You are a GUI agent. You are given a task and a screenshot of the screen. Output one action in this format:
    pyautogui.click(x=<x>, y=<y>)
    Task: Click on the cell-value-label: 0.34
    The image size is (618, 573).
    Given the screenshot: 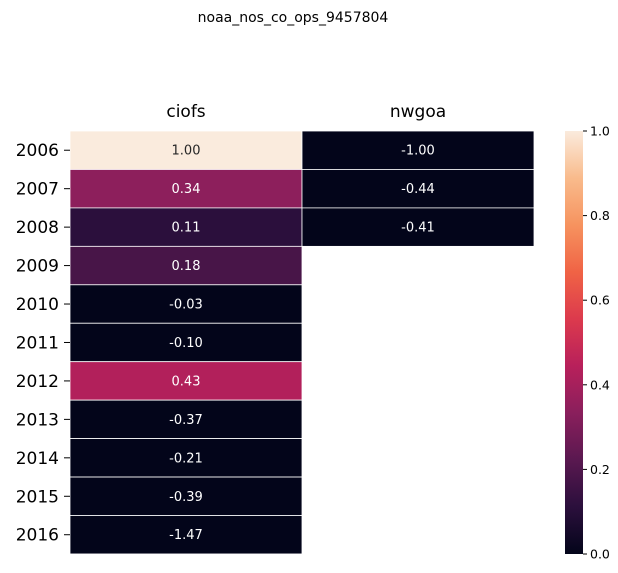 What is the action you would take?
    pyautogui.click(x=186, y=189)
    